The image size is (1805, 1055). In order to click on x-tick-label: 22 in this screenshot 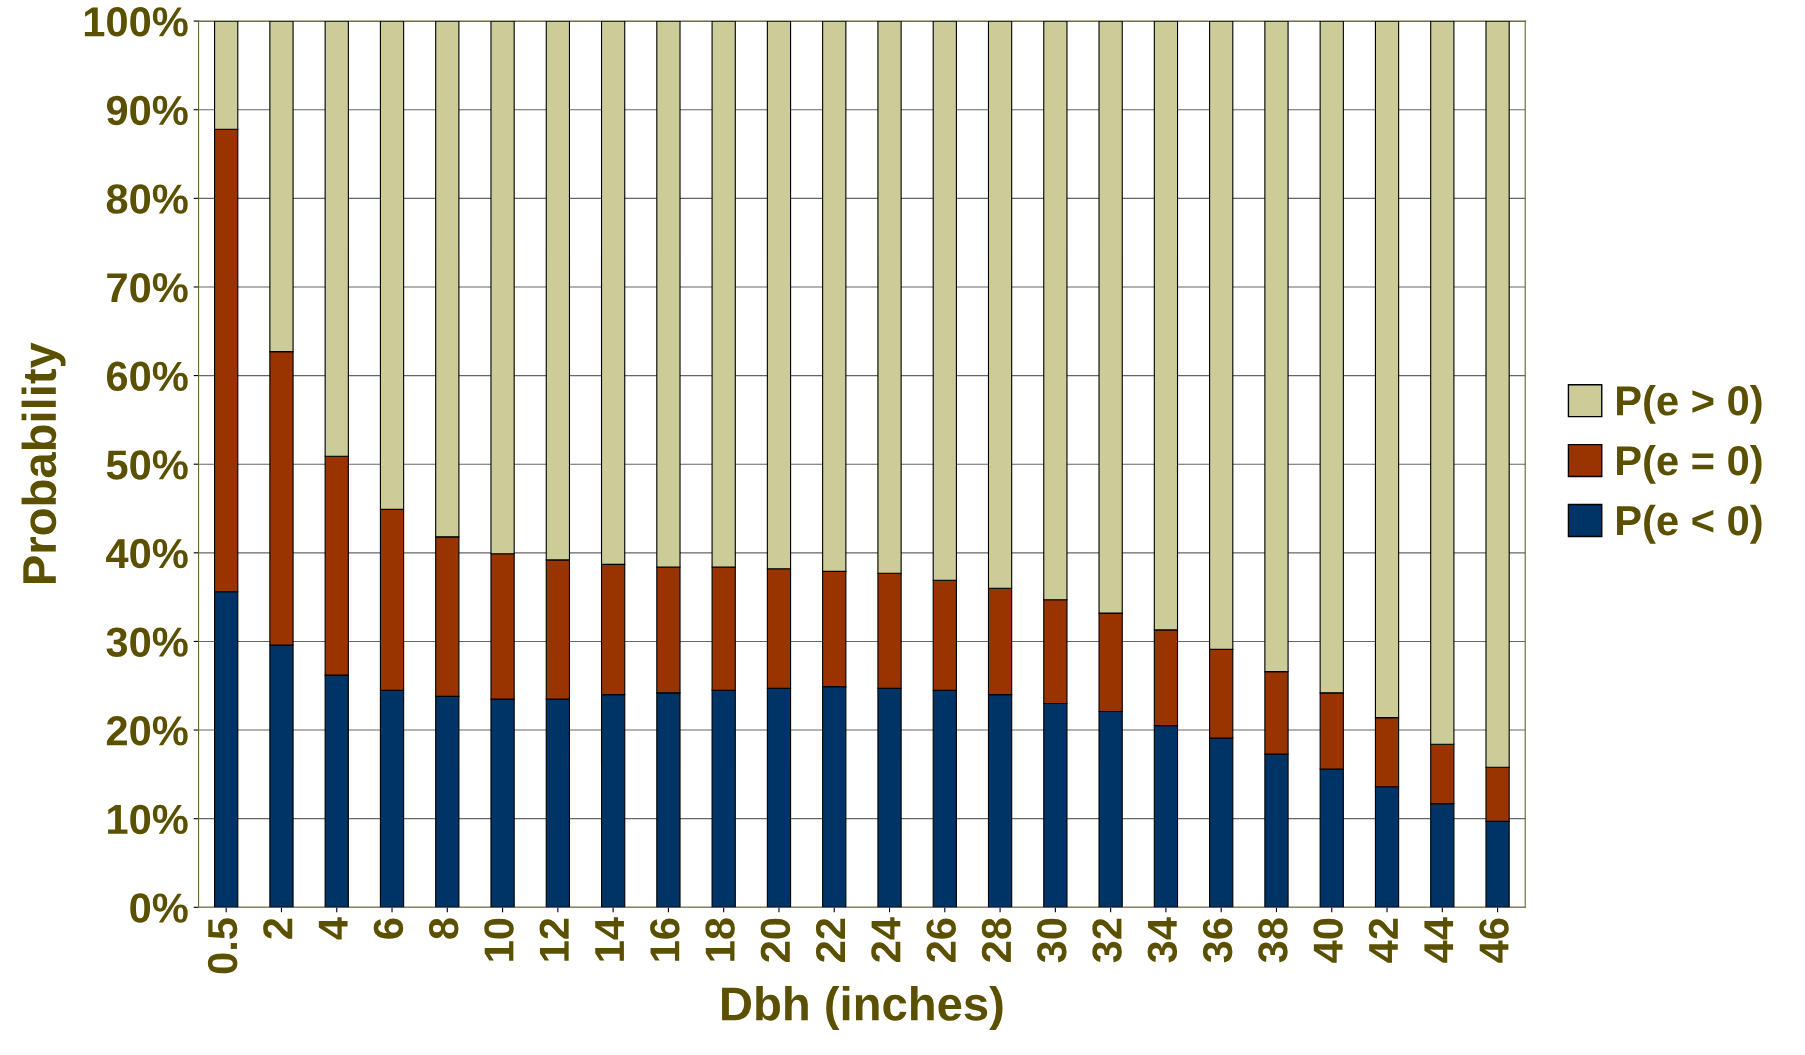, I will do `click(830, 940)`.